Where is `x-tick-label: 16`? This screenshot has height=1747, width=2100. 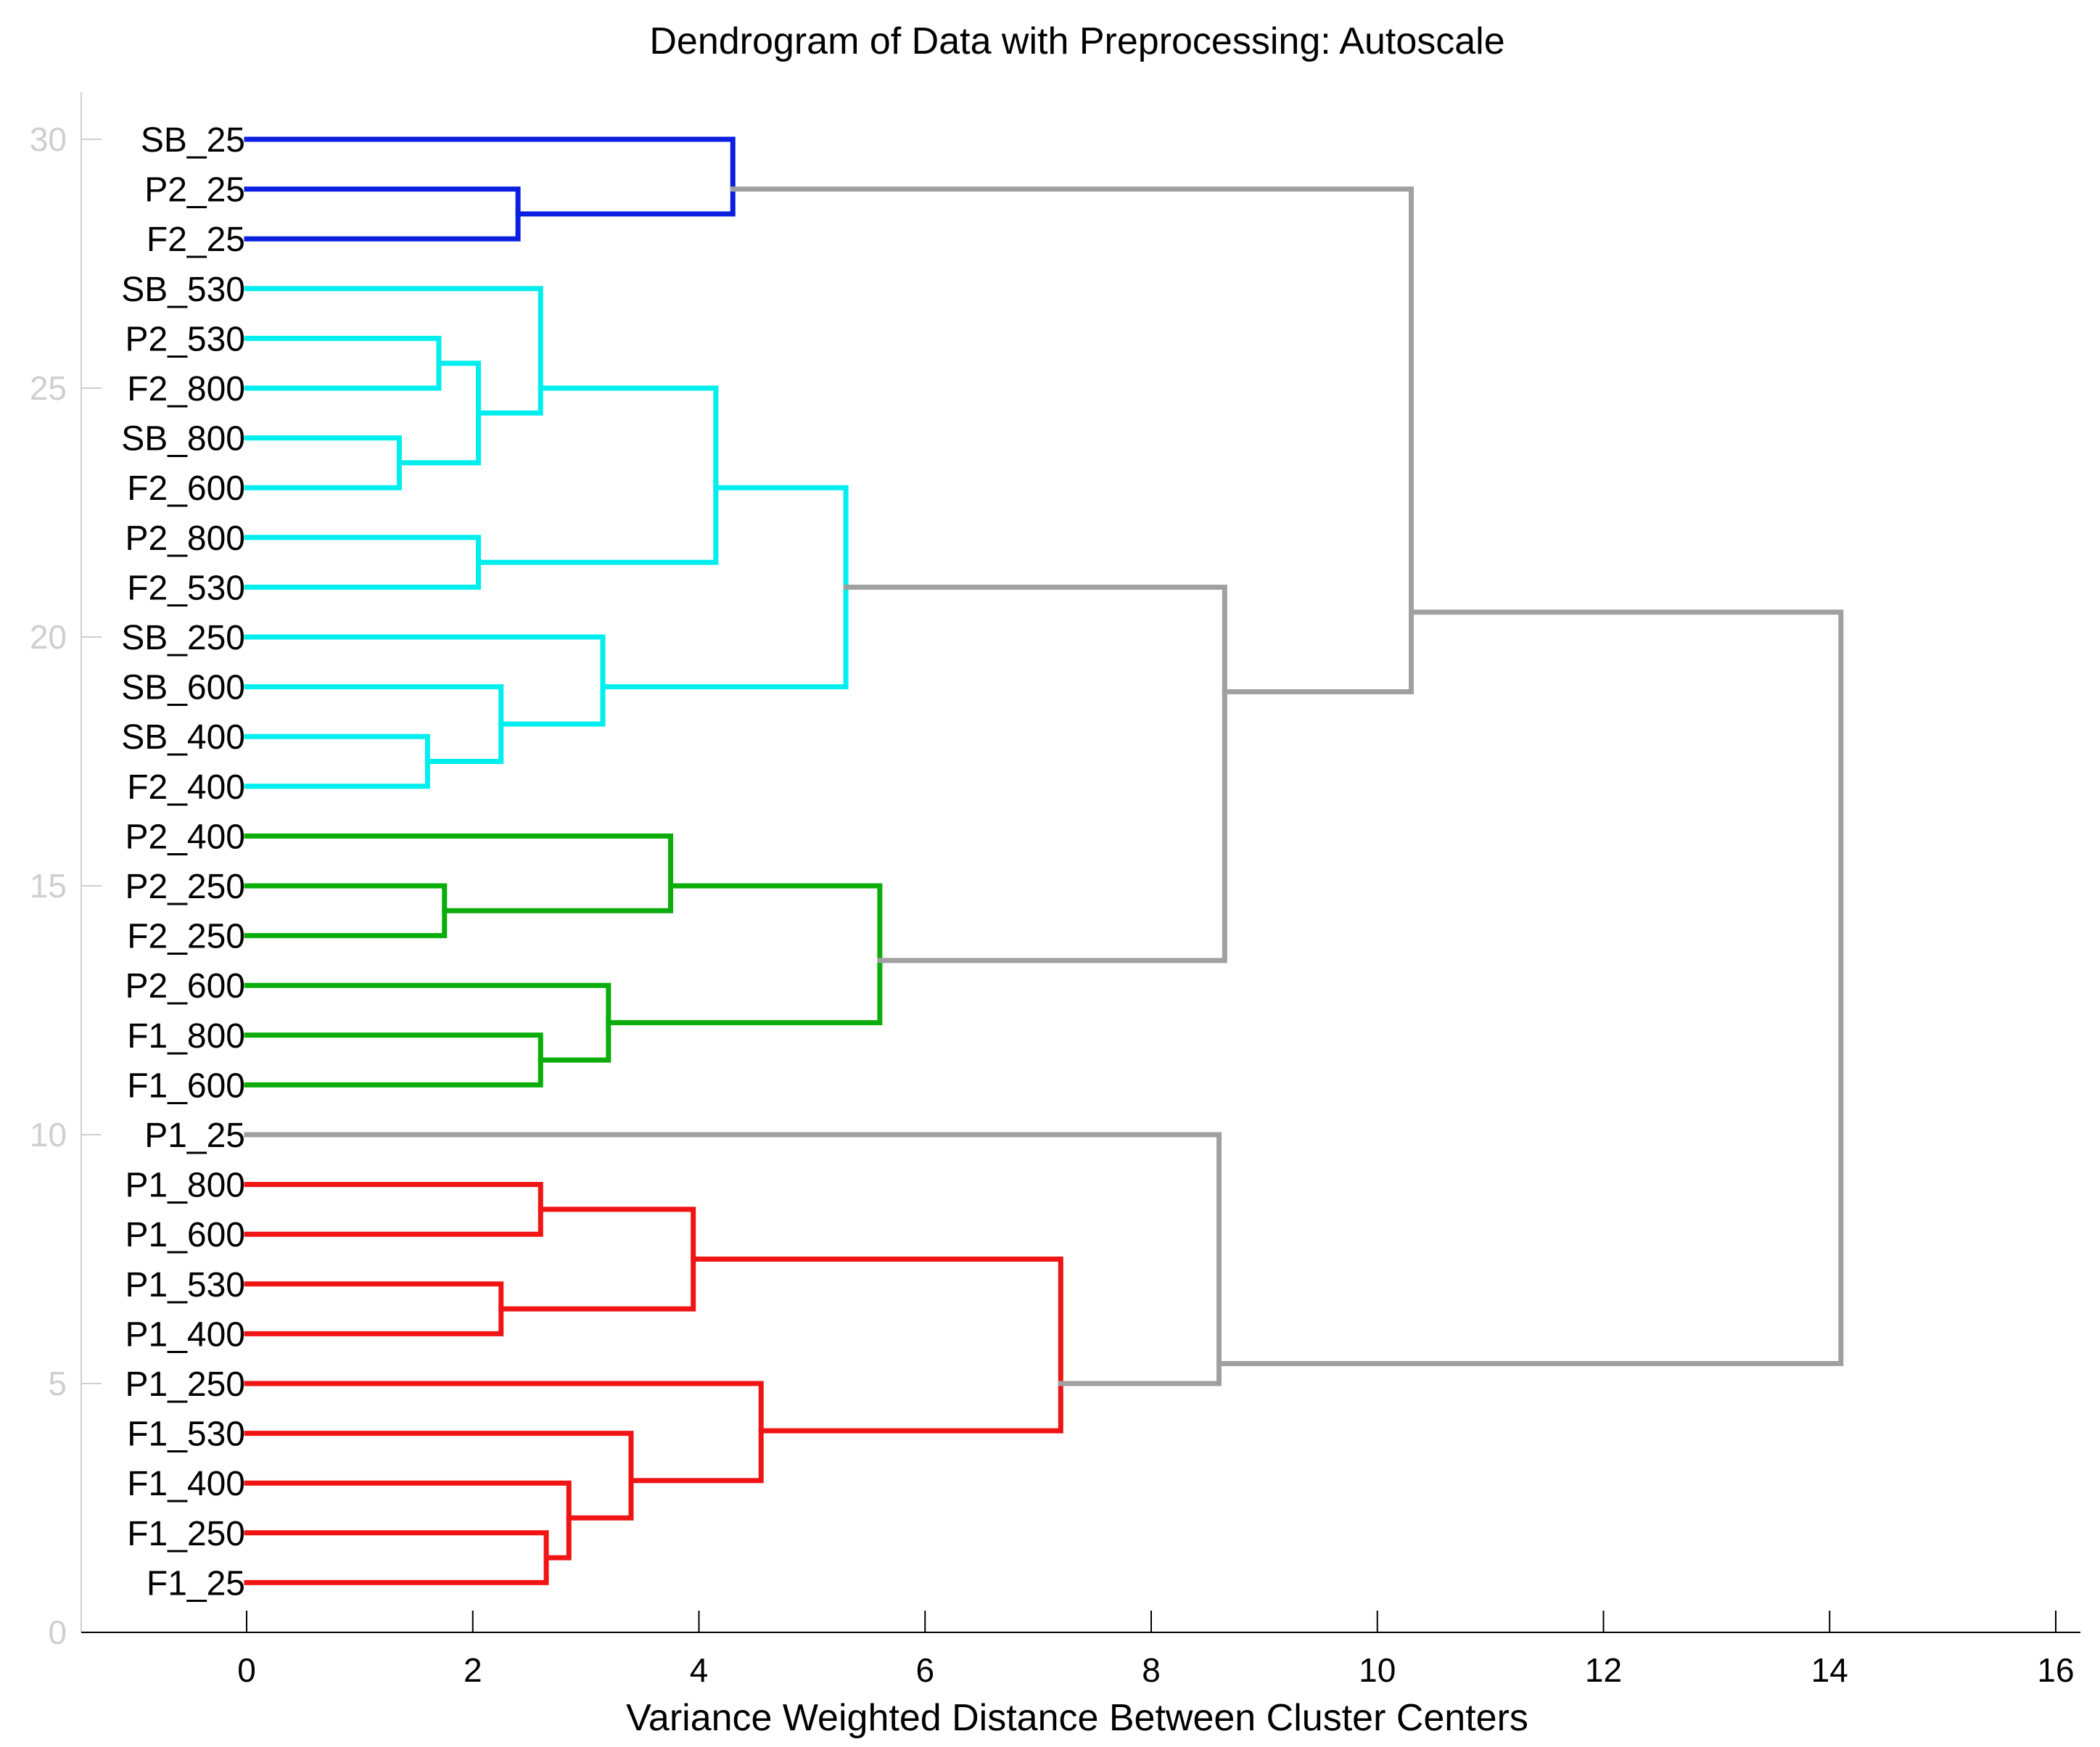 x-tick-label: 16 is located at coordinates (2055, 1670).